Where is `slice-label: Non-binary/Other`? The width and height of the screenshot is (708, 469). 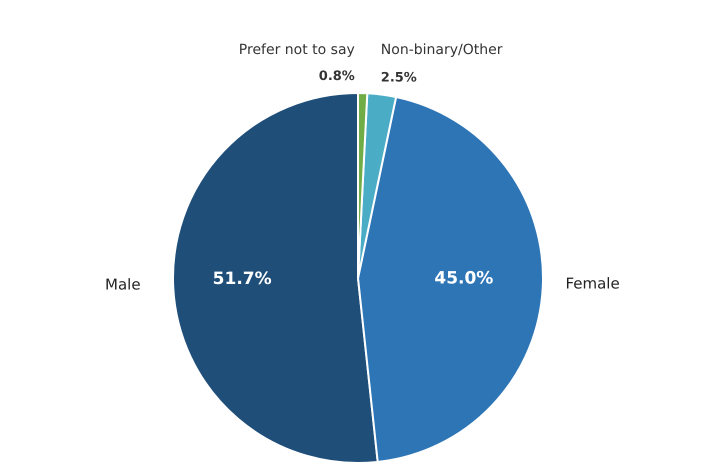
slice-label: Non-binary/Other is located at coordinates (441, 50).